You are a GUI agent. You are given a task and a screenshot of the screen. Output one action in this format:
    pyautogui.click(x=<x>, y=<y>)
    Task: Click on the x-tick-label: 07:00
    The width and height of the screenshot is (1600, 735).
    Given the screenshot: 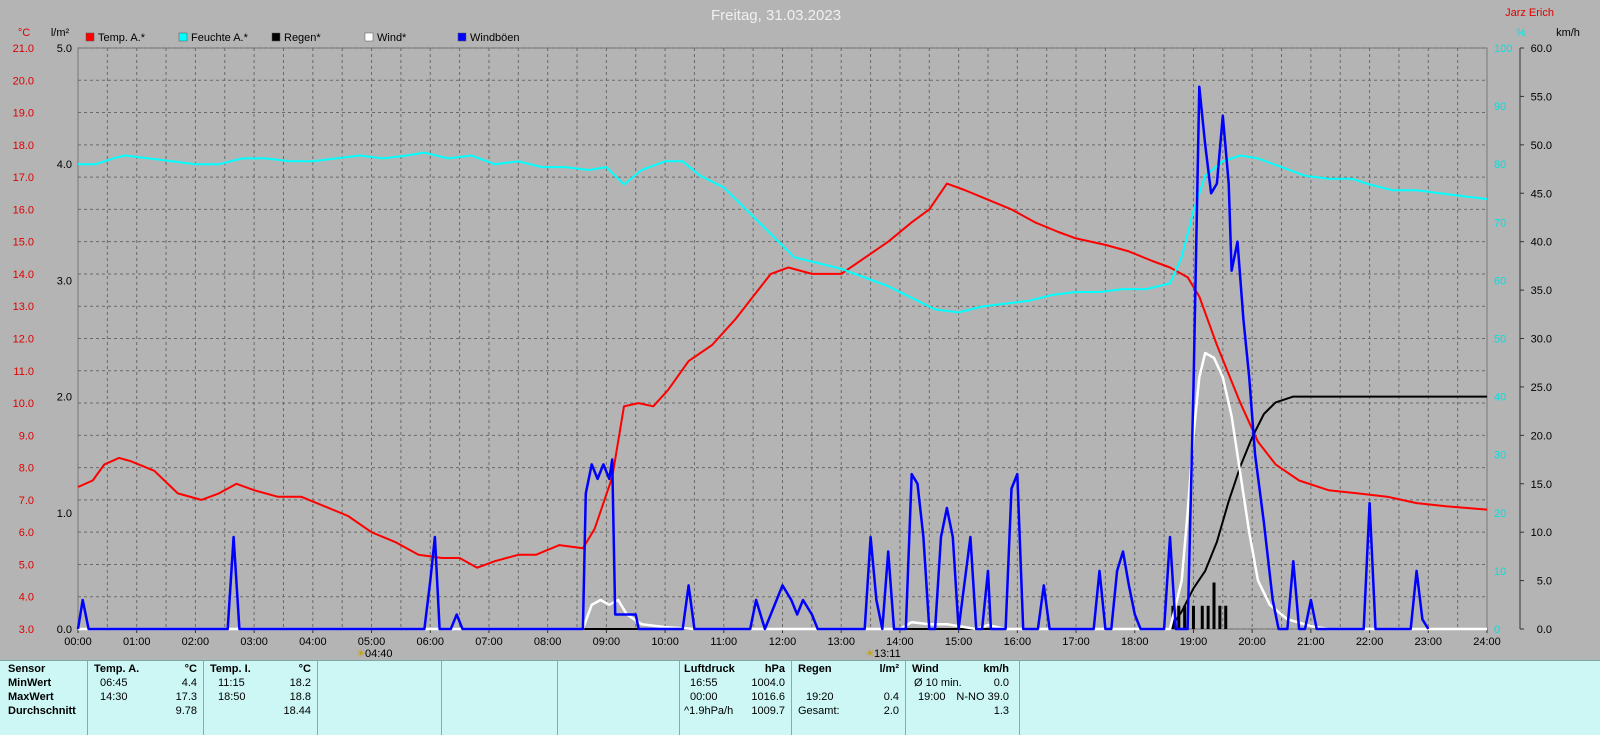 What is the action you would take?
    pyautogui.click(x=489, y=642)
    